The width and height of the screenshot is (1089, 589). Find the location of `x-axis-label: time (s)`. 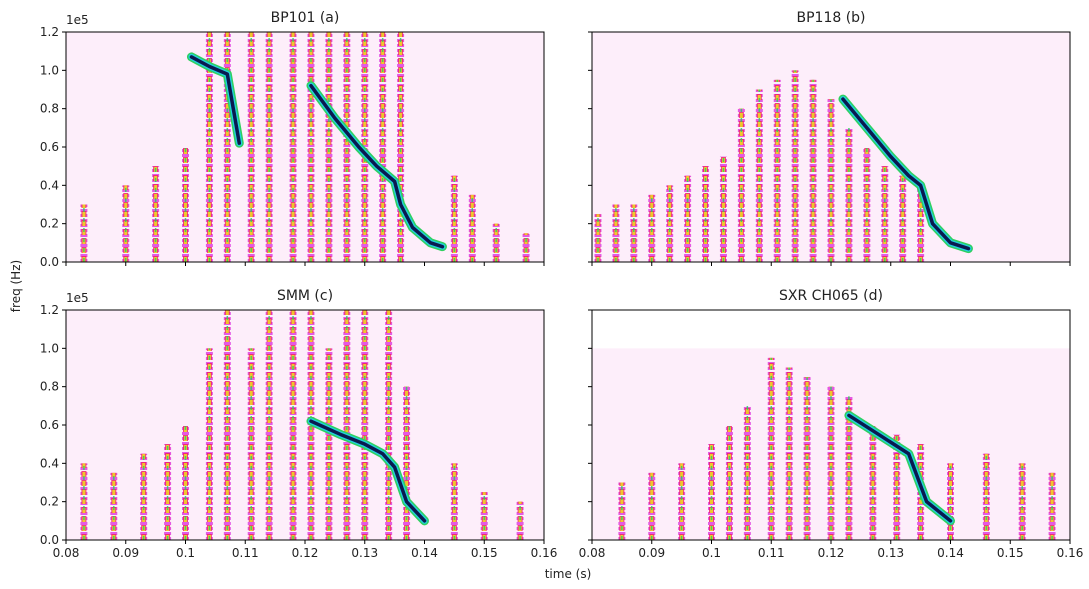

x-axis-label: time (s) is located at coordinates (568, 574).